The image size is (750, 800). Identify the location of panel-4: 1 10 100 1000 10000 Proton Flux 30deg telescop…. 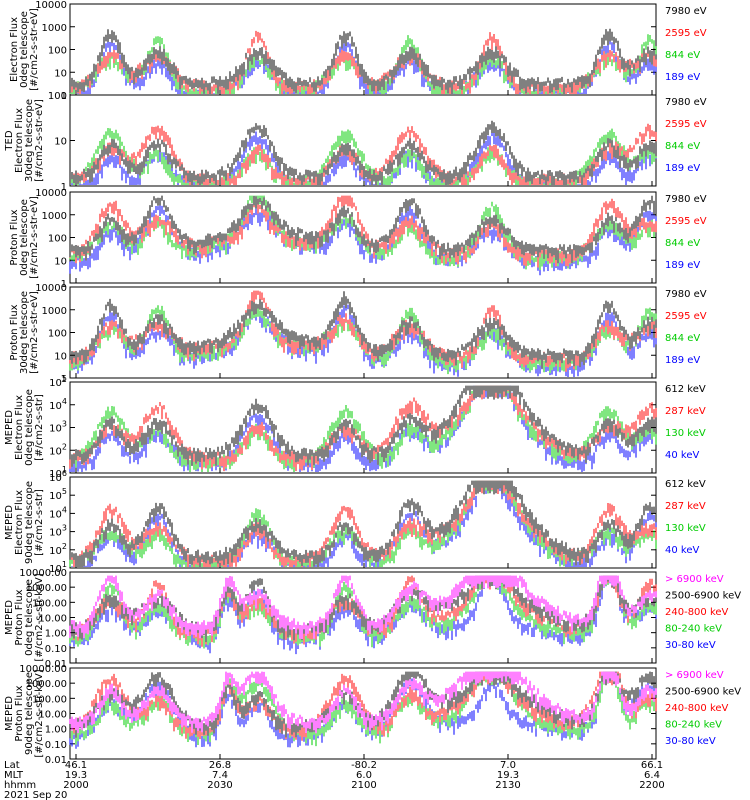
(358, 334).